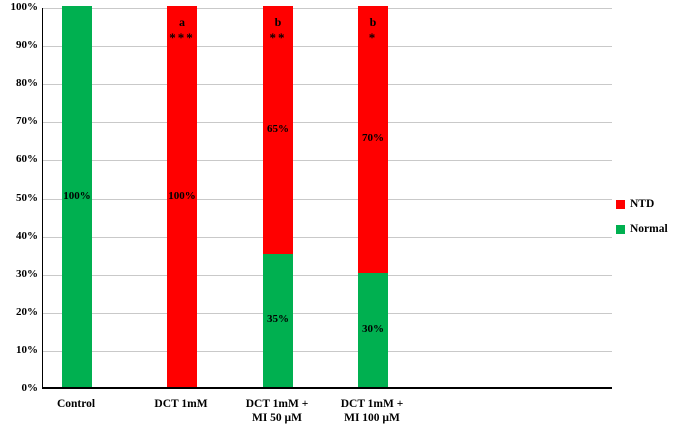 This screenshot has height=434, width=685. Describe the element at coordinates (27, 235) in the screenshot. I see `y-tick-label: 40%` at that location.